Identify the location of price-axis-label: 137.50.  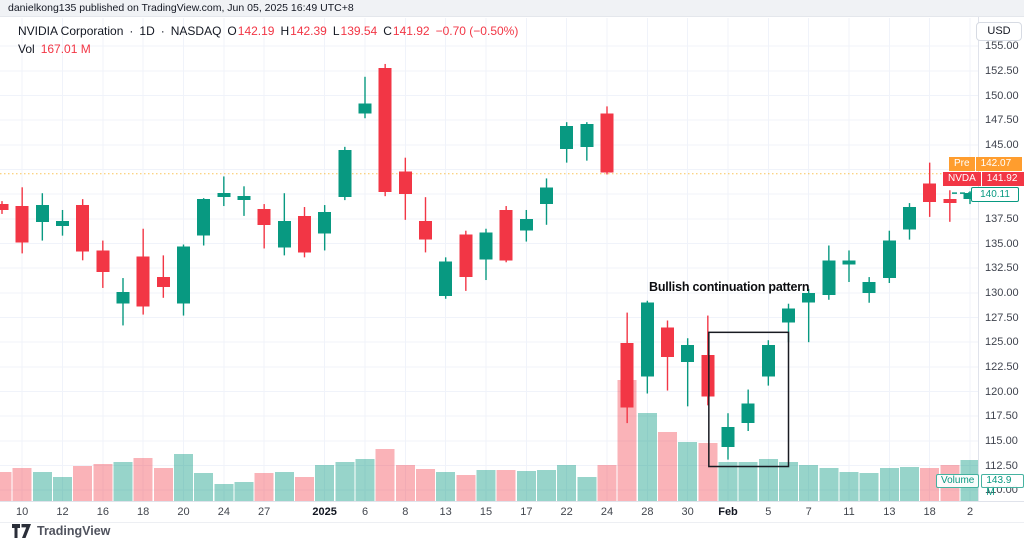
(1002, 218).